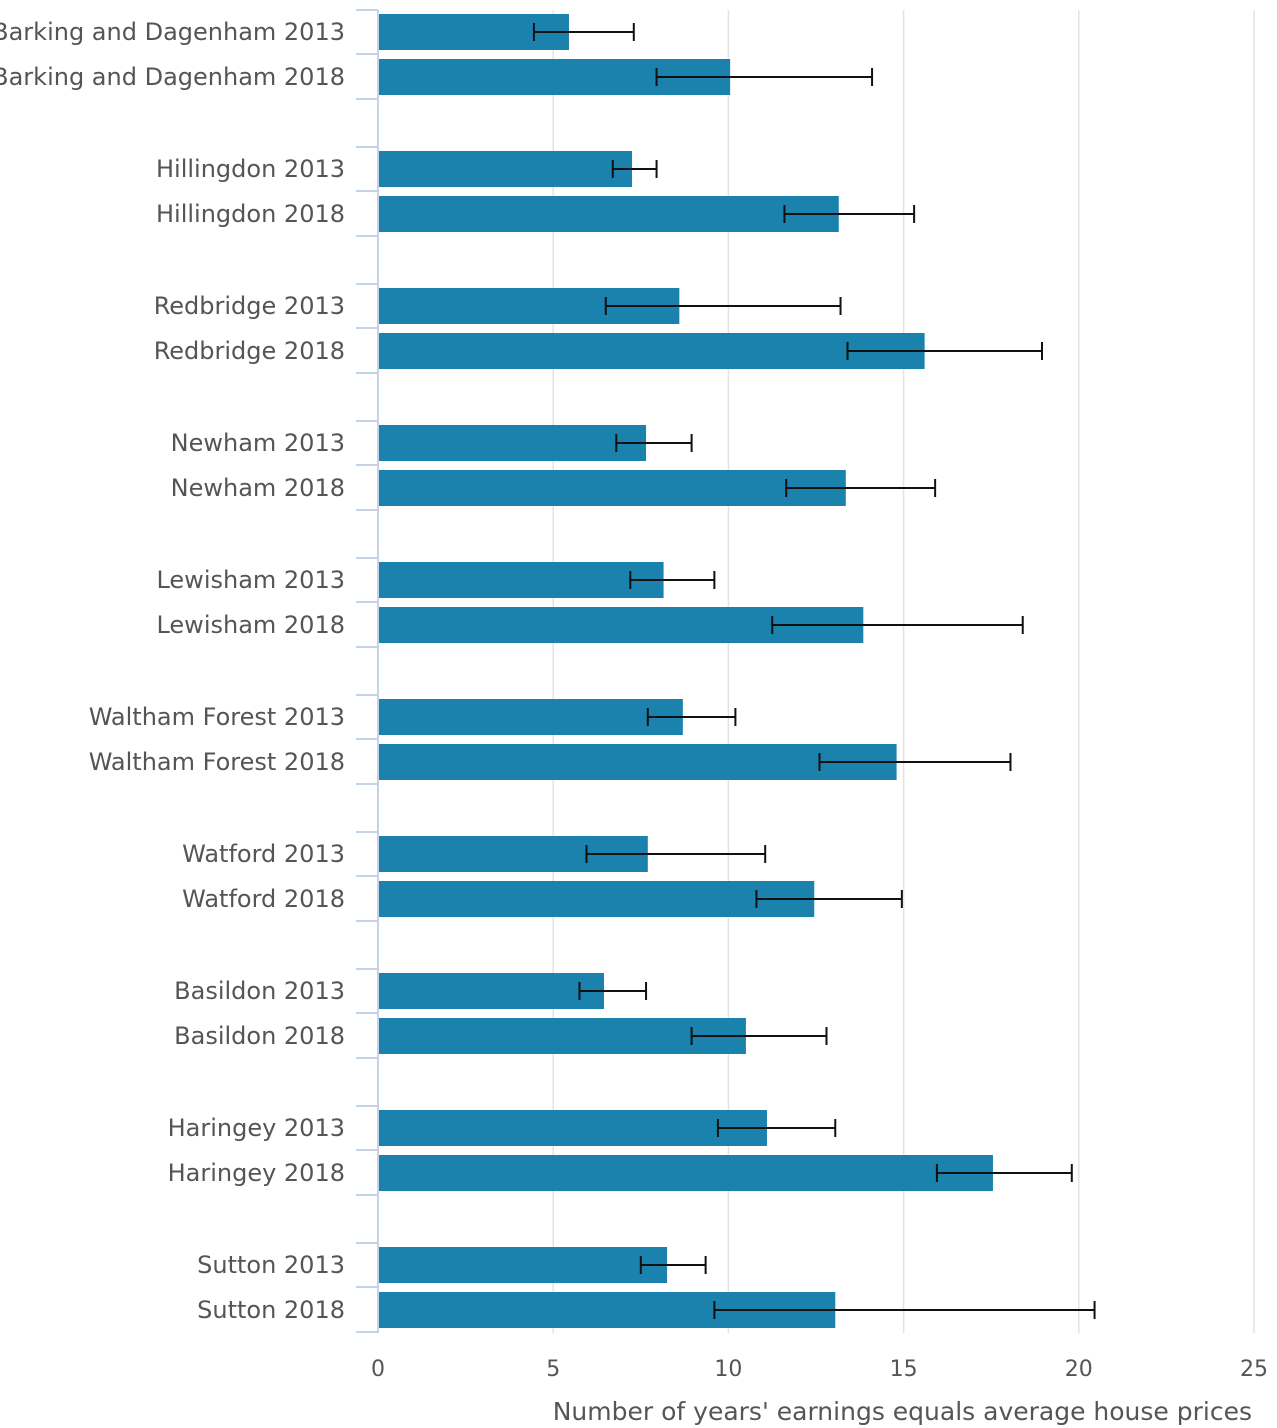 This screenshot has width=1277, height=1428. Describe the element at coordinates (263, 854) in the screenshot. I see `category-label: Watford 2013` at that location.